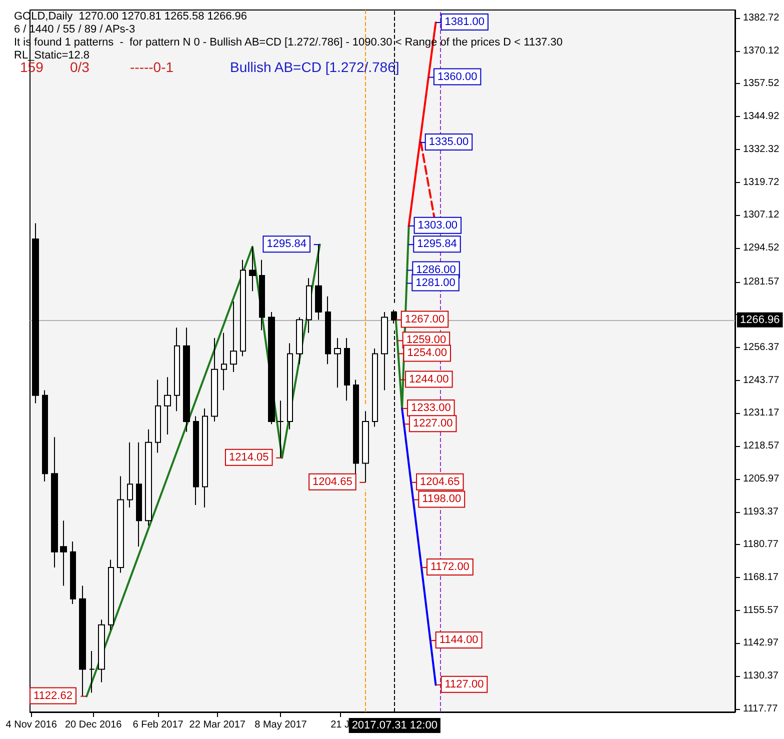  I want to click on y-tick-label: 1243.77, so click(761, 380).